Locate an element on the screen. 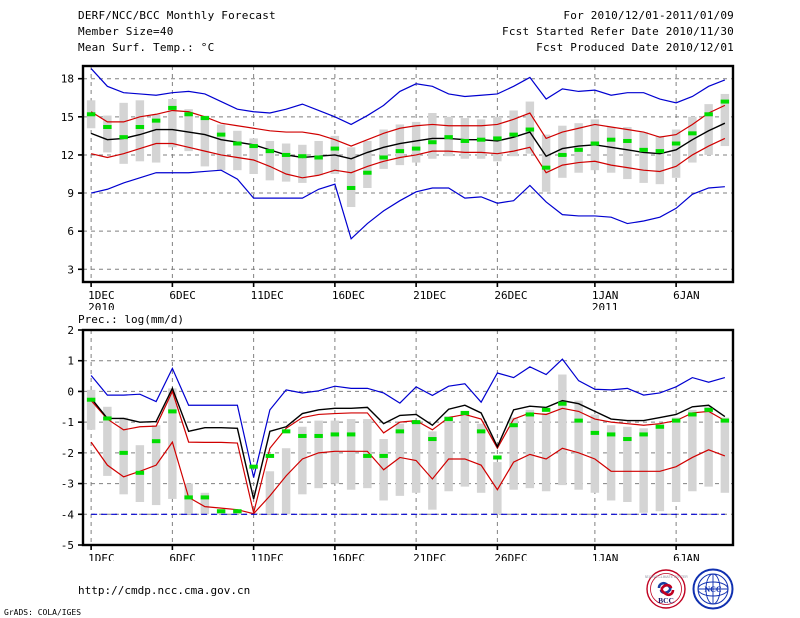 The width and height of the screenshot is (800, 618). y-axis-tick-label: -4 is located at coordinates (68, 514).